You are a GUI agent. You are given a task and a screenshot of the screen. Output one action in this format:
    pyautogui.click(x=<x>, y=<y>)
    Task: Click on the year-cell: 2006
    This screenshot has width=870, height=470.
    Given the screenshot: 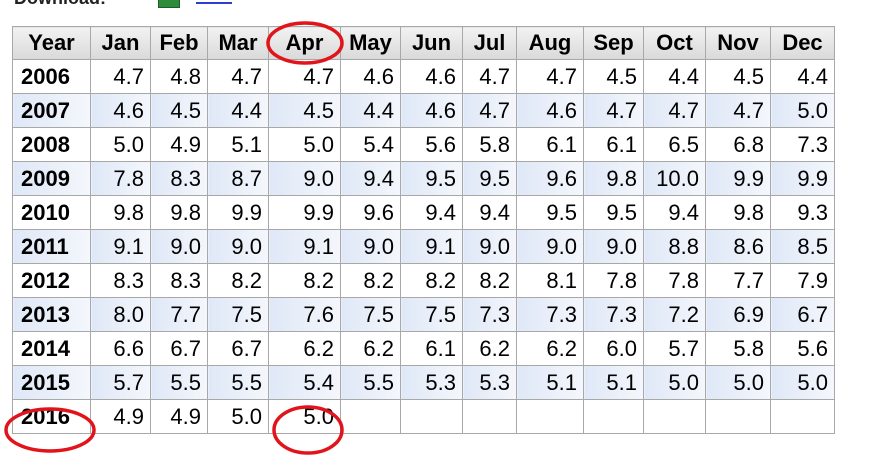 What is the action you would take?
    pyautogui.click(x=51, y=76)
    